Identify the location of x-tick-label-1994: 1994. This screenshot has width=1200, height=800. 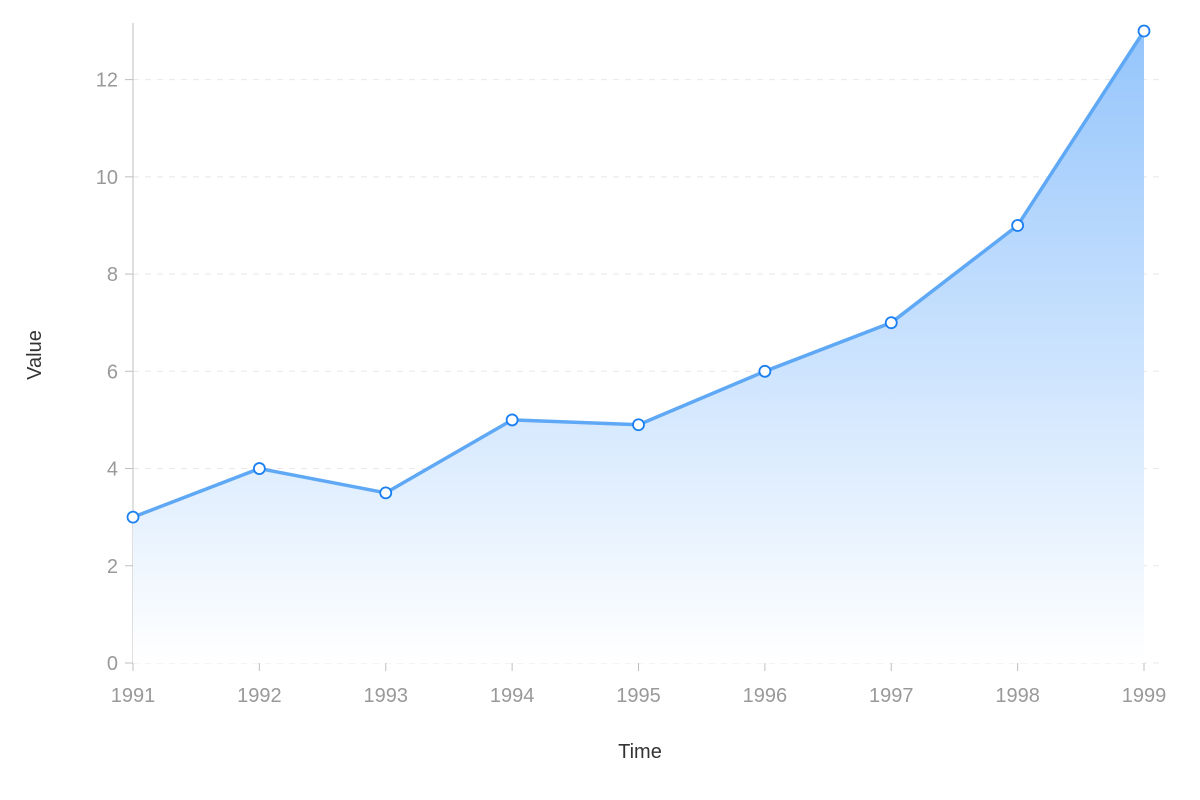
(512, 696).